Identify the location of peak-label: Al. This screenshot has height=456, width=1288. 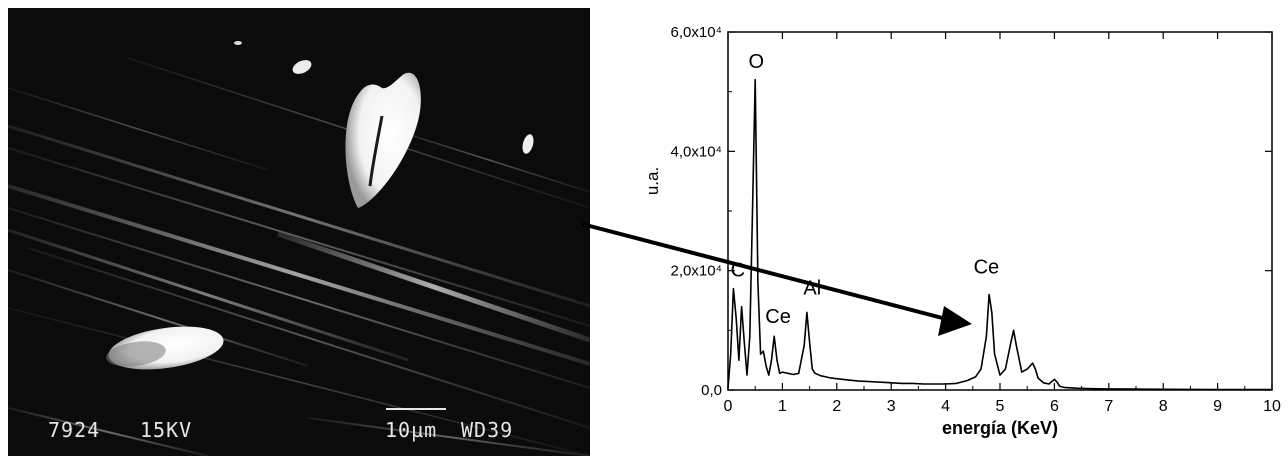
(812, 289).